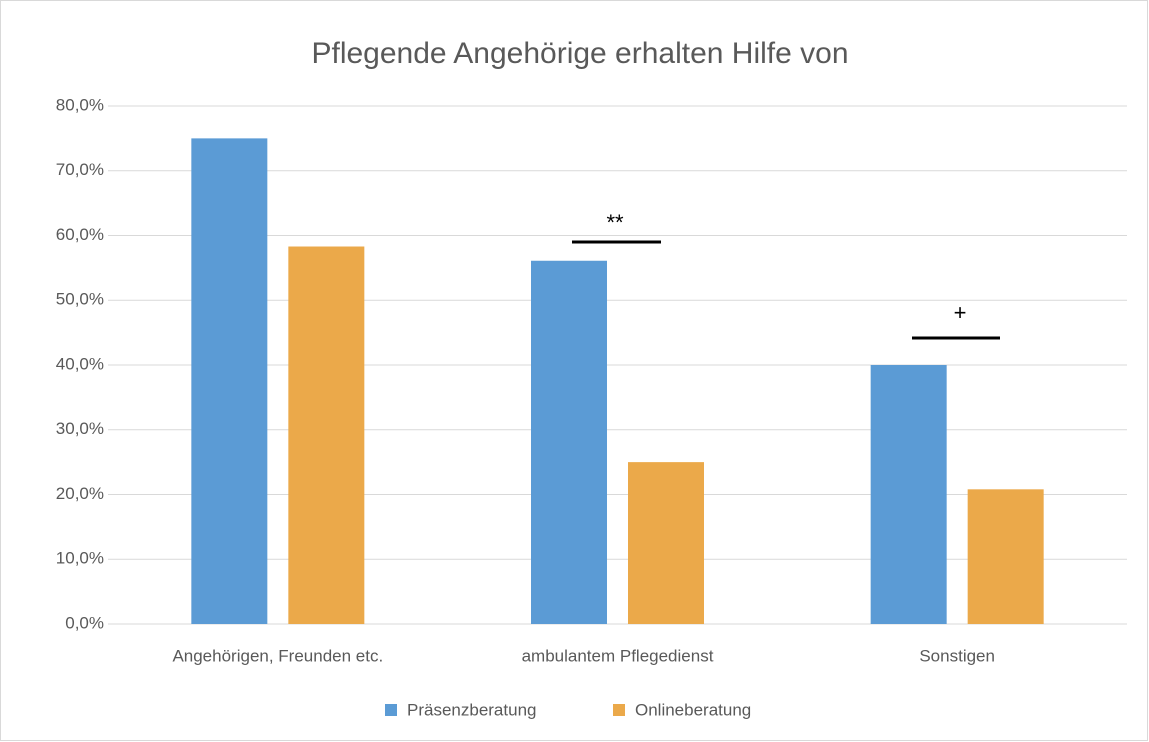 The height and width of the screenshot is (742, 1149). I want to click on x-tick-label: ambulantem Pflegedienst, so click(618, 655).